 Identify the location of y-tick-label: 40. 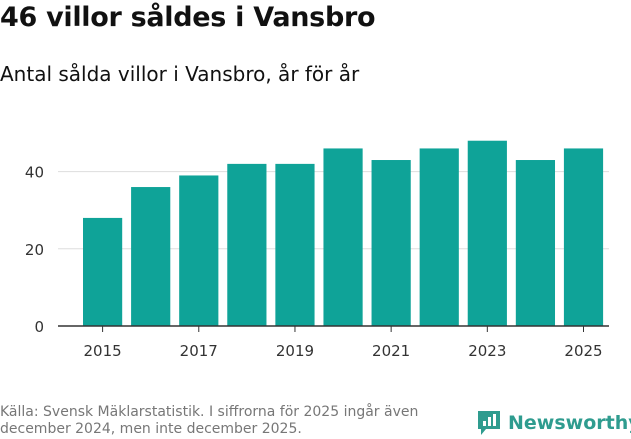
(34, 173).